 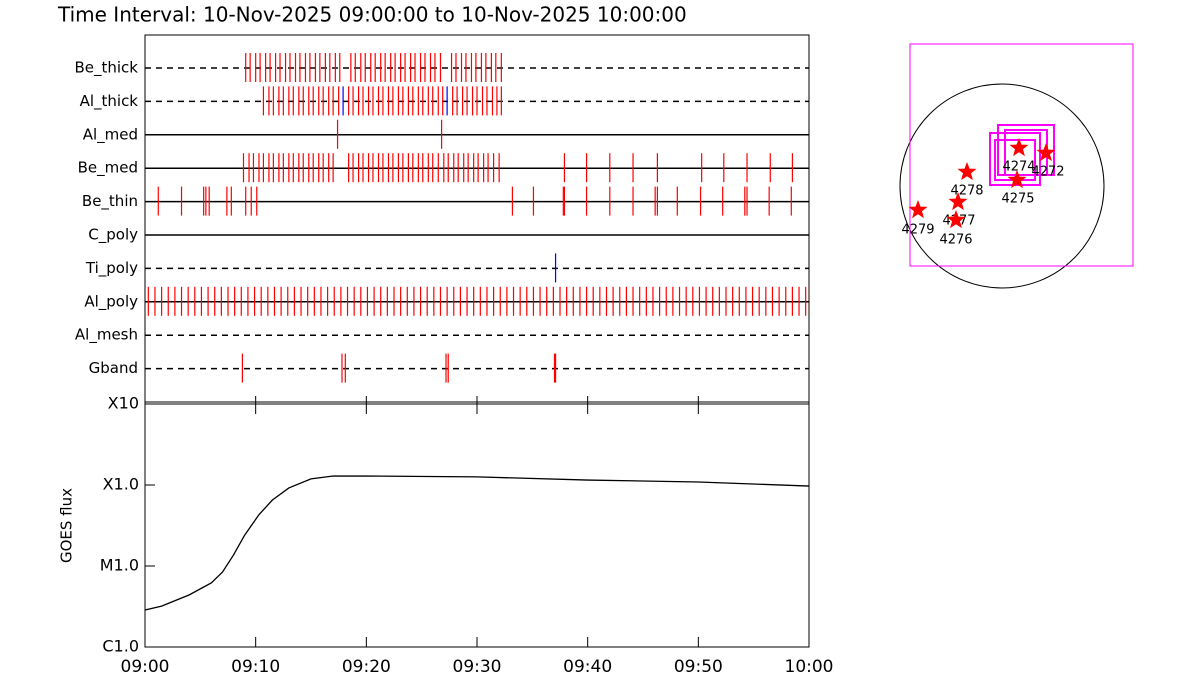 I want to click on sun-limb, so click(x=1002, y=186).